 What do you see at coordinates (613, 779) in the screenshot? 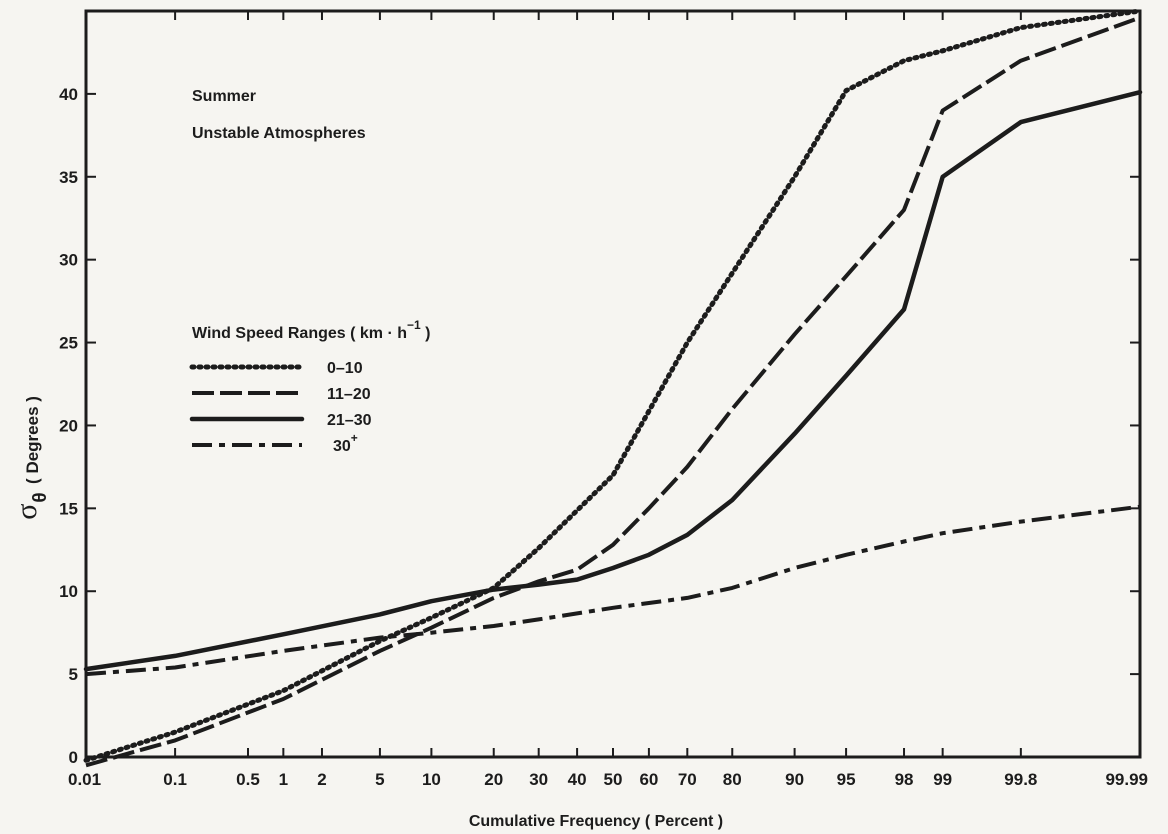
I see `x-tick-label: 50` at bounding box center [613, 779].